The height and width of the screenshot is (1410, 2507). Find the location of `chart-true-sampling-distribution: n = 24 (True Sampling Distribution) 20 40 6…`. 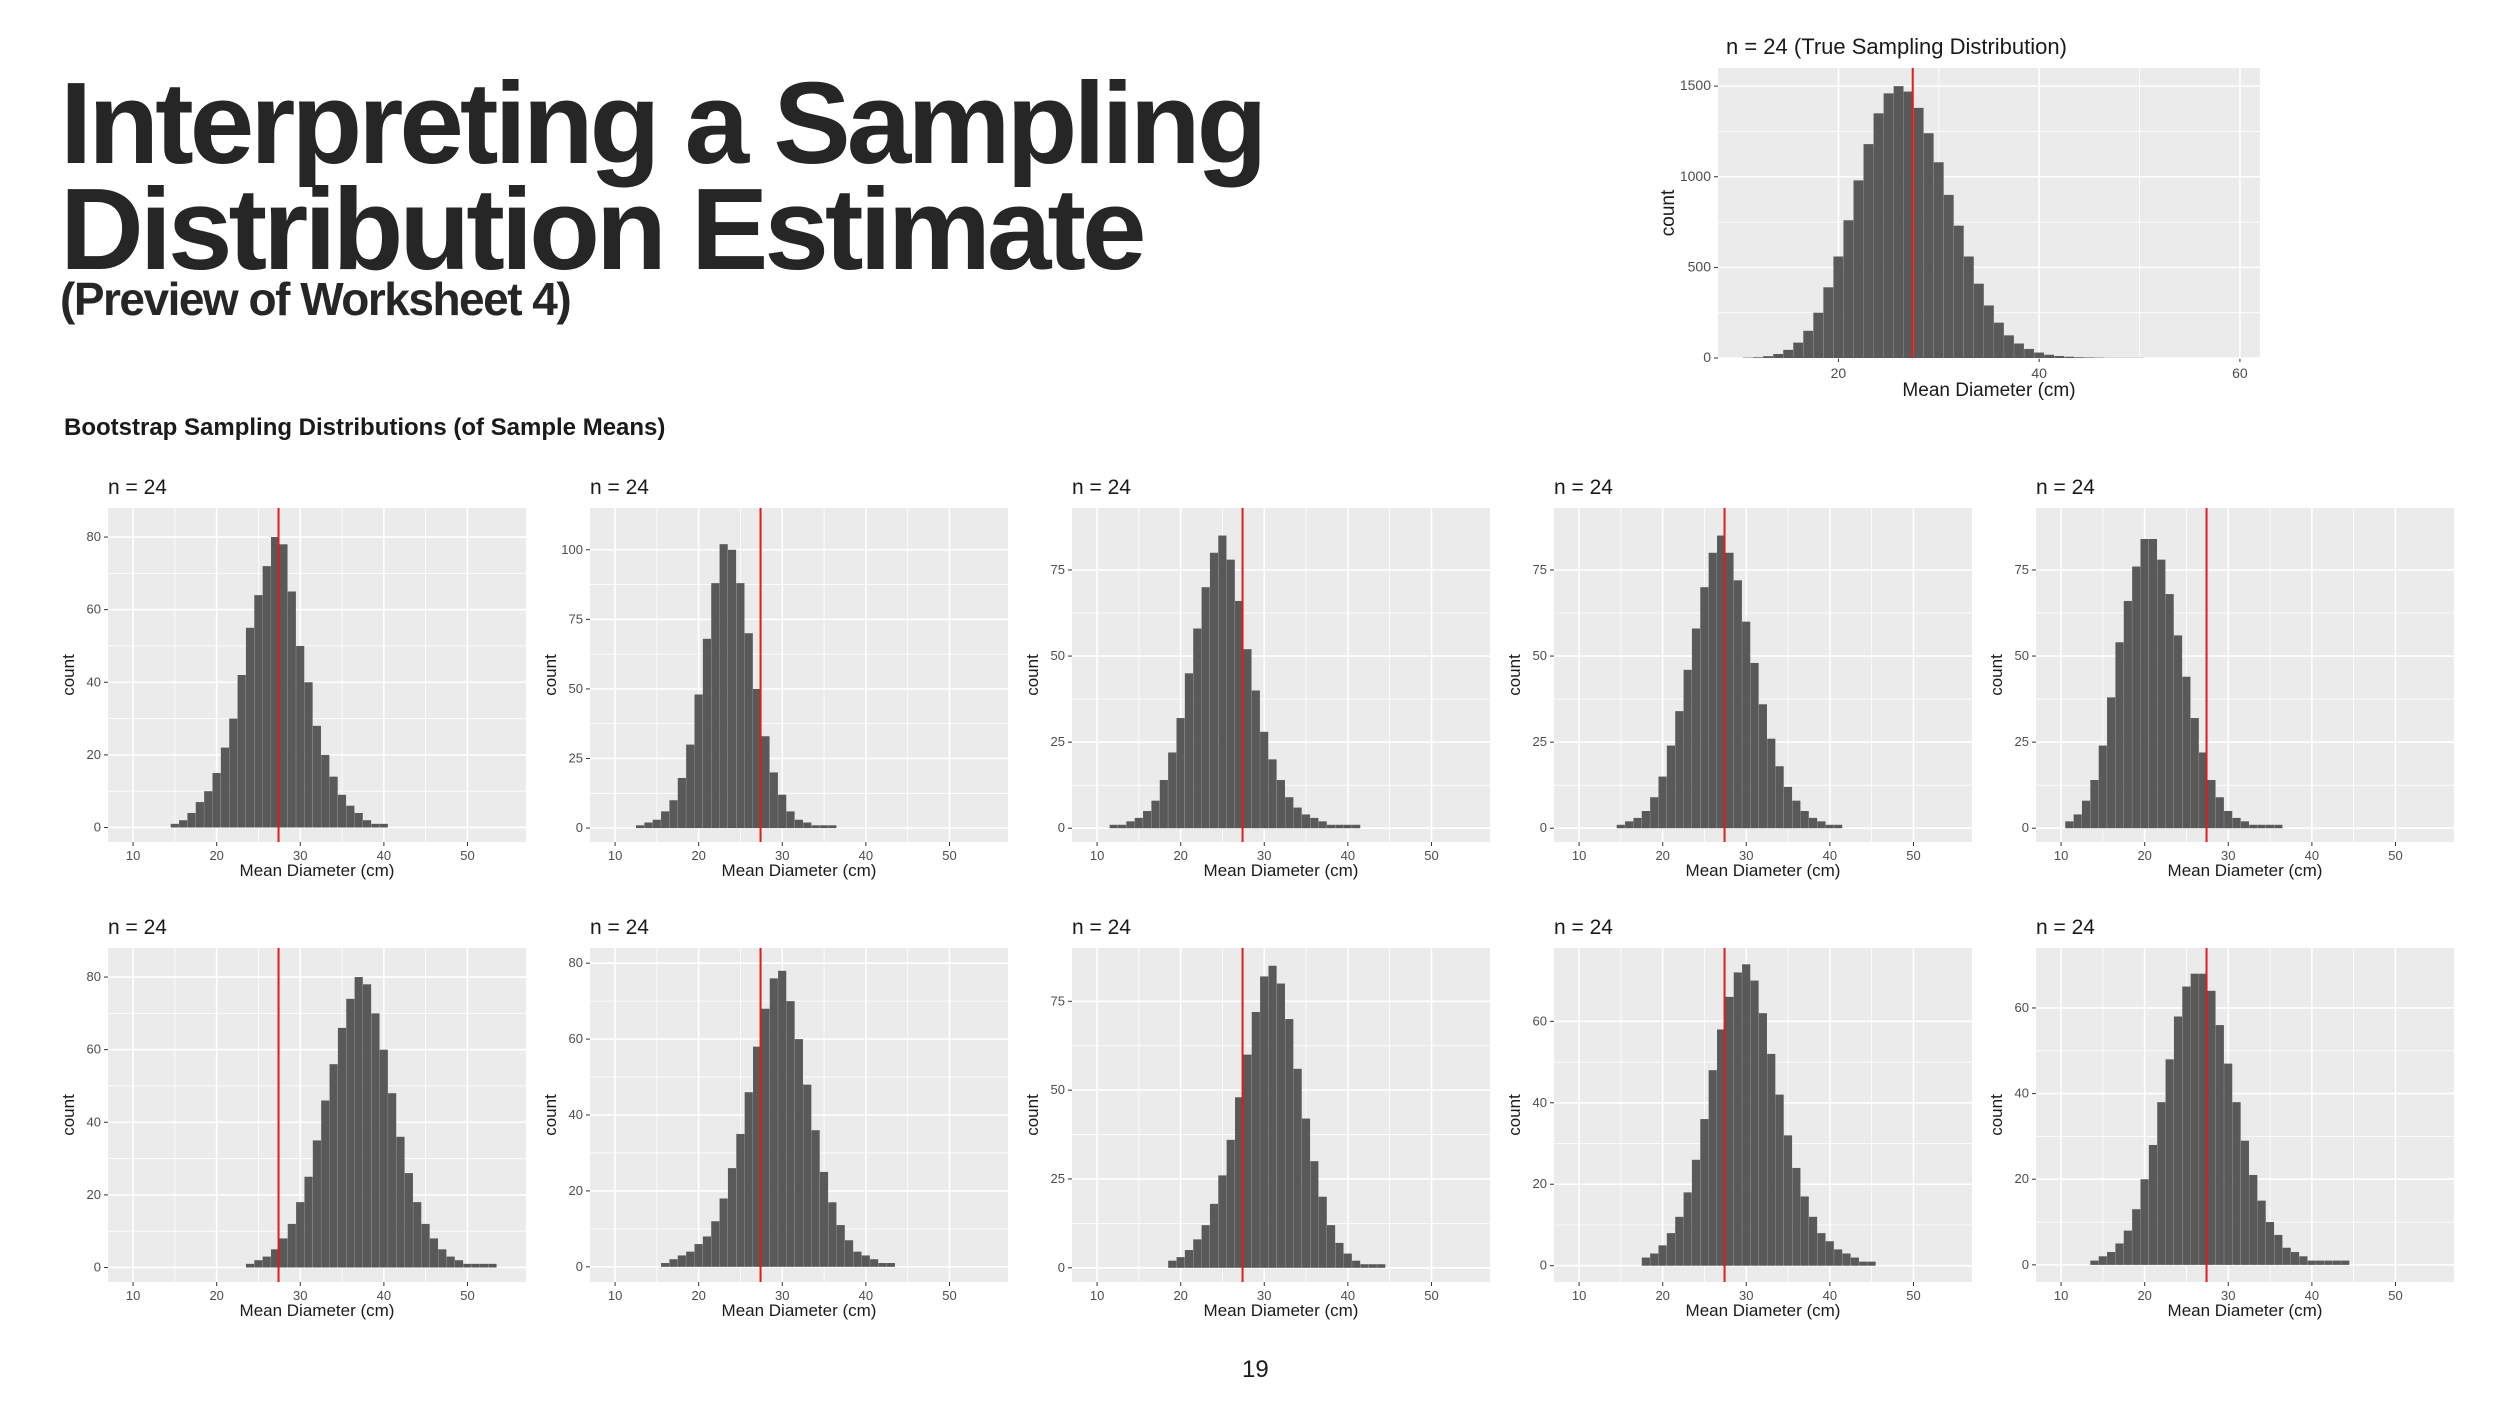

chart-true-sampling-distribution: n = 24 (True Sampling Distribution) 20 40 6… is located at coordinates (1959, 217).